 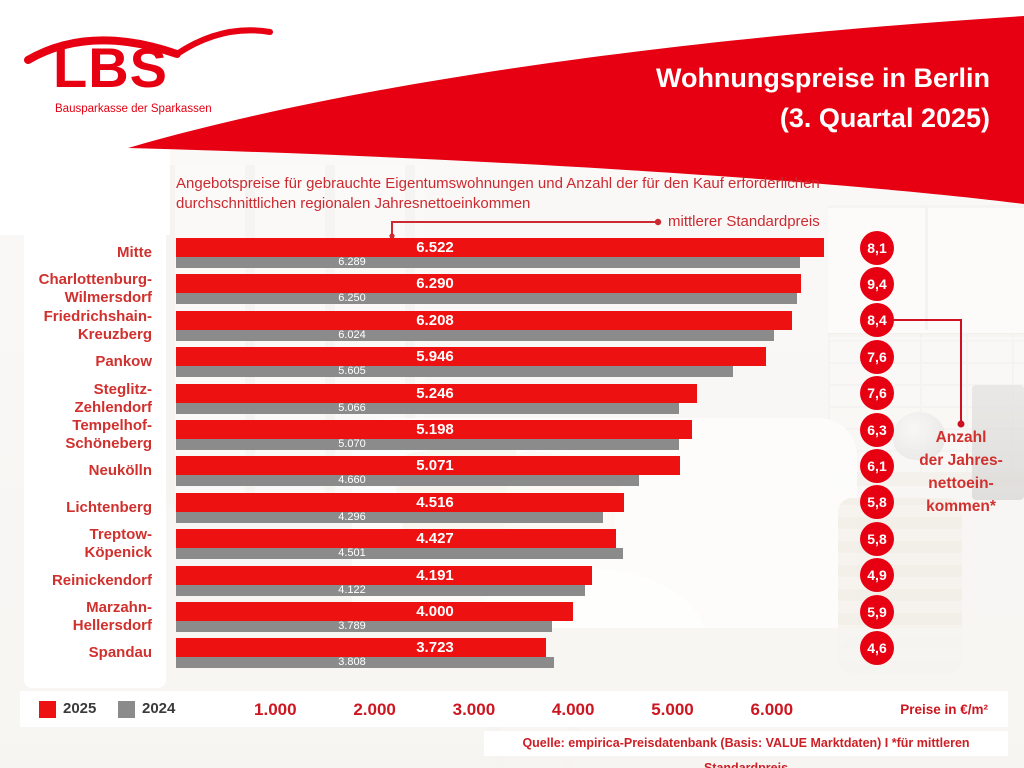 I want to click on bar-value-2024: 6.289, so click(x=352, y=262).